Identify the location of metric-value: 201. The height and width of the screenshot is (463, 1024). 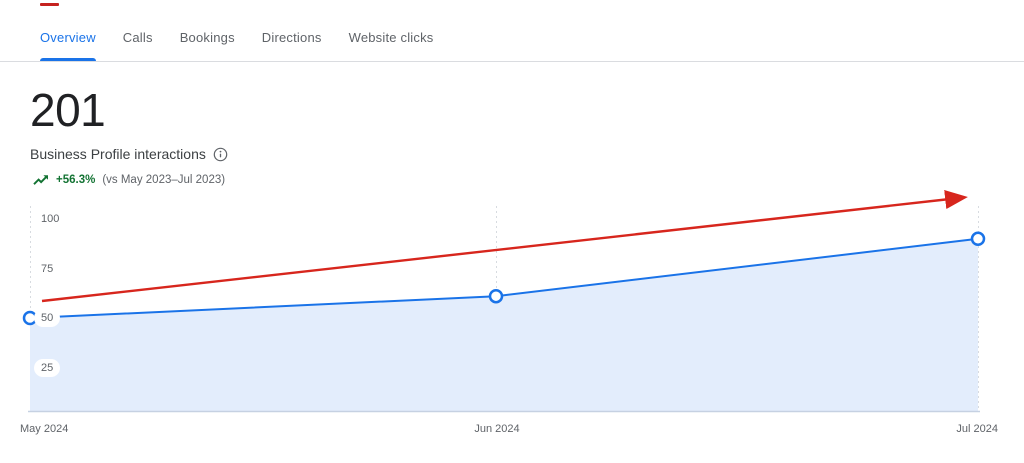
(68, 110).